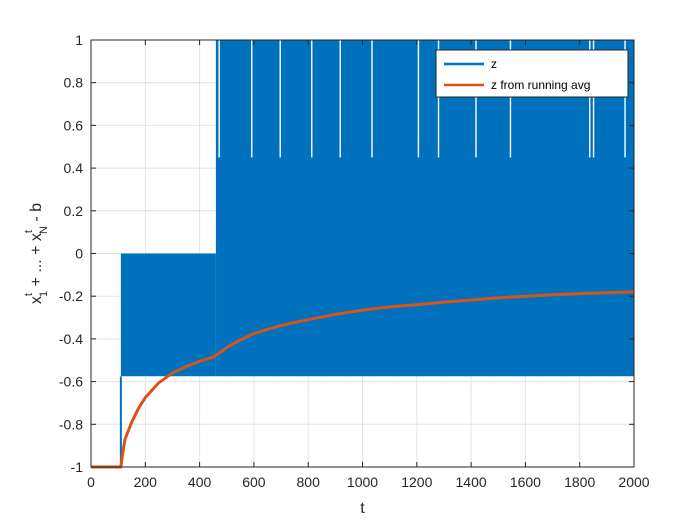 The width and height of the screenshot is (700, 525). What do you see at coordinates (29, 231) in the screenshot?
I see `y-label-xN-sup: t` at bounding box center [29, 231].